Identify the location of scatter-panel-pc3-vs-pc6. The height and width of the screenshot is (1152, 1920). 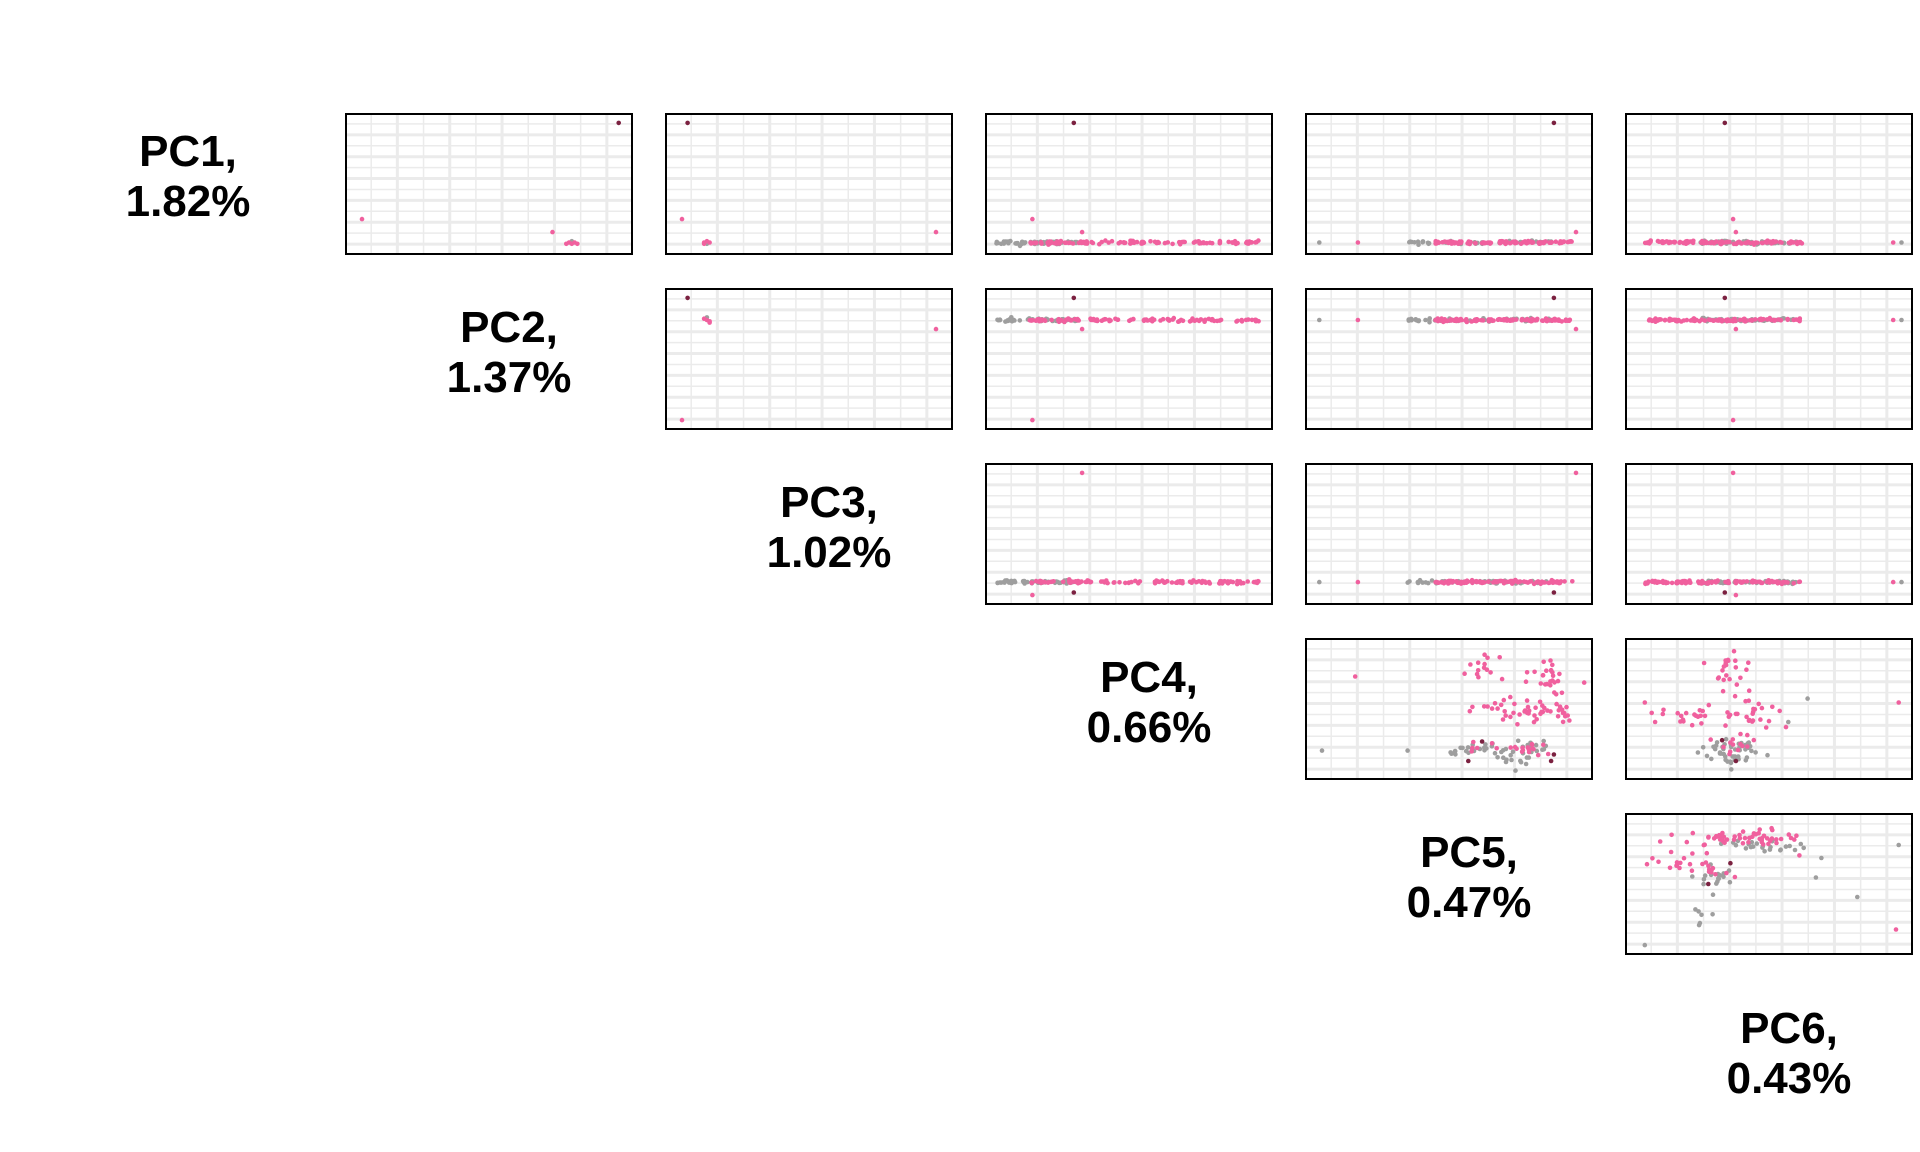
(1769, 534).